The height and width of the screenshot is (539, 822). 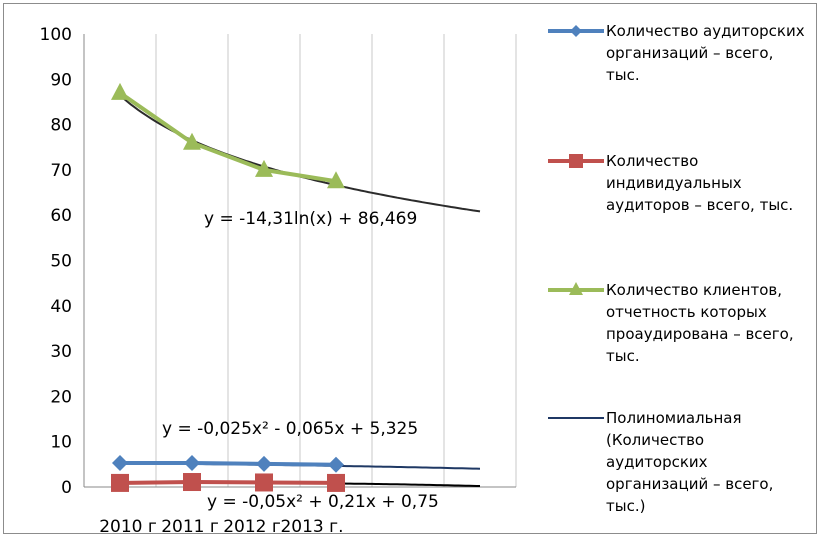 What do you see at coordinates (655, 440) in the screenshot?
I see `legend-label: (Количество` at bounding box center [655, 440].